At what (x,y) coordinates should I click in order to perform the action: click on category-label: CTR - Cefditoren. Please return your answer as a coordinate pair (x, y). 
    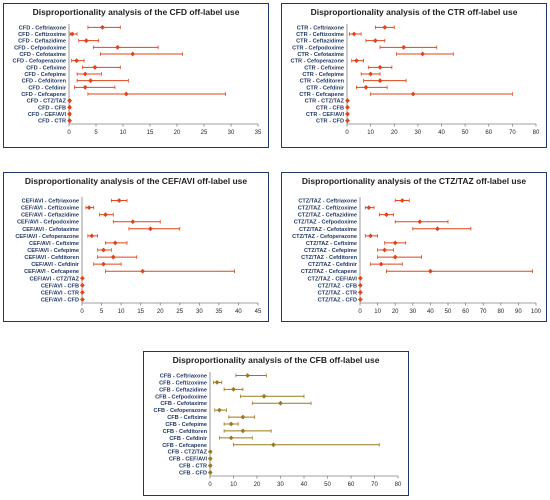
    Looking at the image, I should click on (322, 82).